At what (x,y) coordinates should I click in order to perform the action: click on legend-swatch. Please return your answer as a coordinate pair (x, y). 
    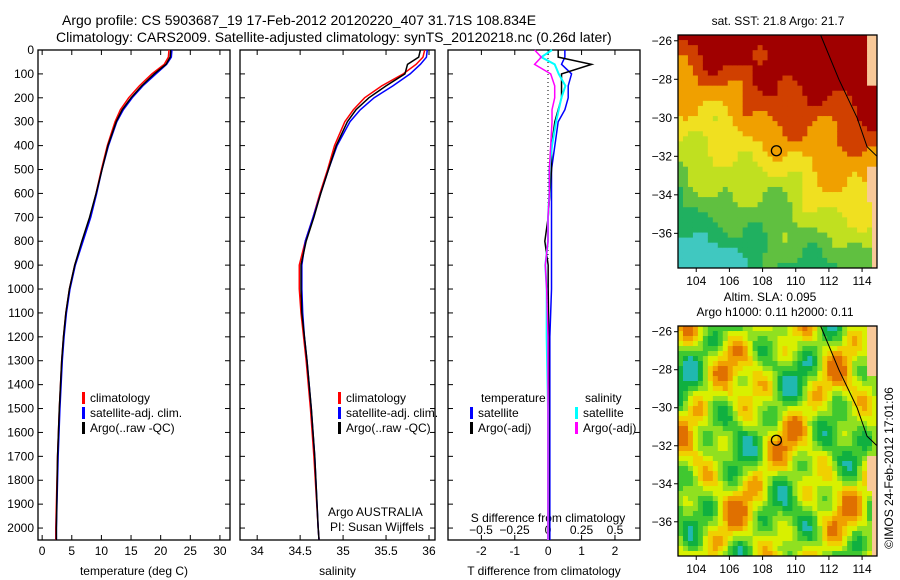
    Looking at the image, I should click on (339, 413).